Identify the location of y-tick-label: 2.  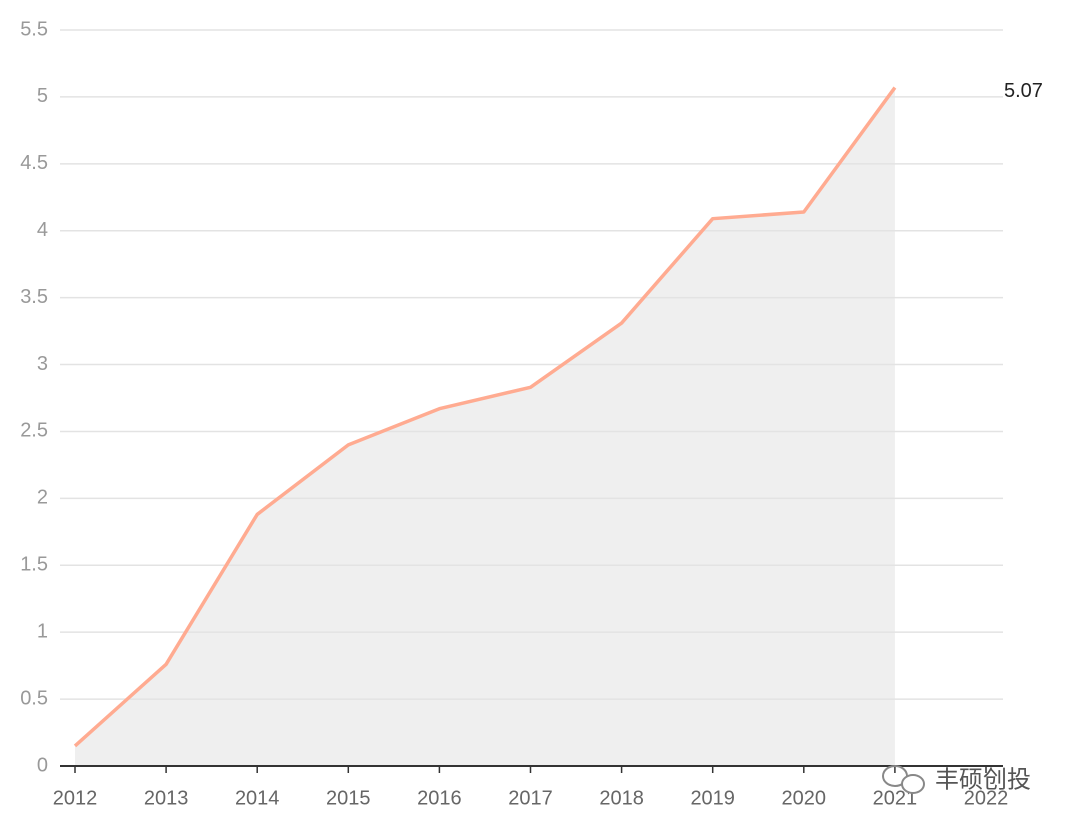
(42, 498).